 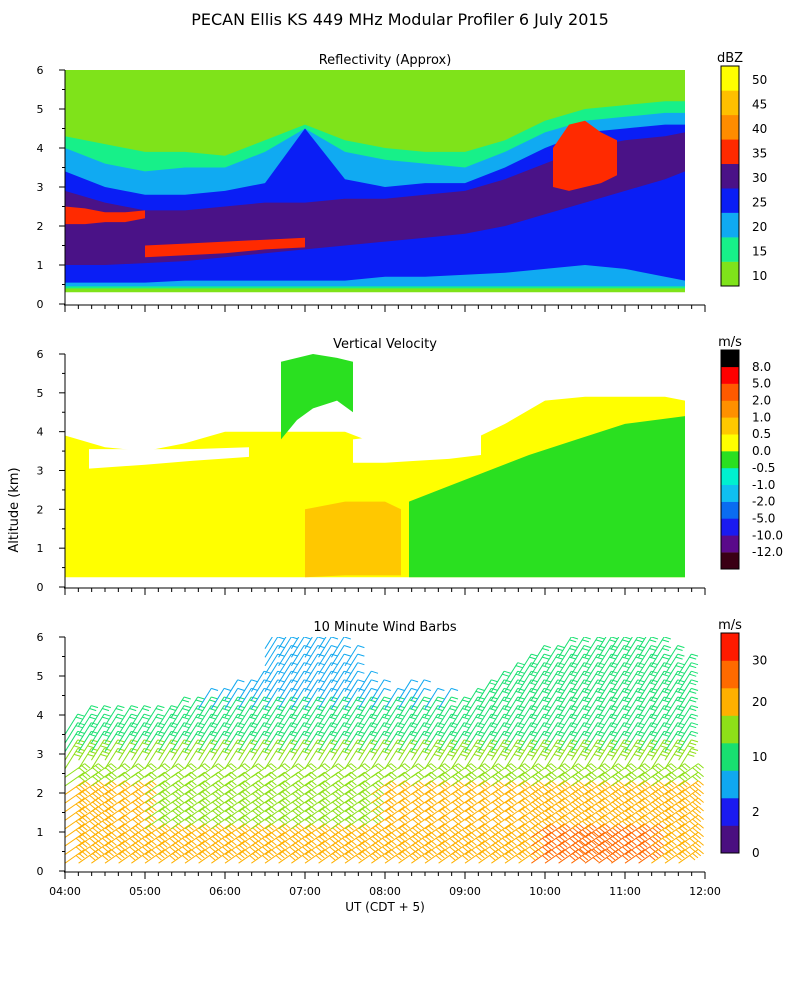 I want to click on colorbar-label: -10.0, so click(x=767, y=535).